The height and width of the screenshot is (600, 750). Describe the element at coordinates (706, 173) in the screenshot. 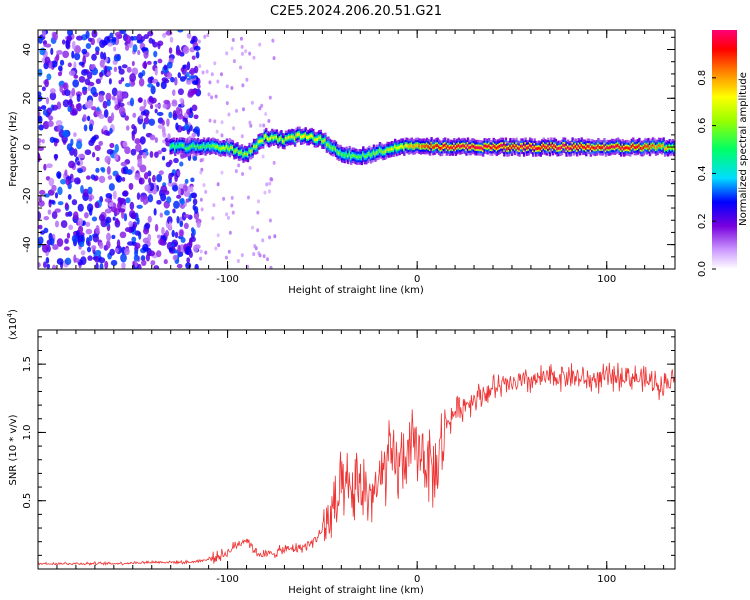

I see `colorbar-ticks: 0.0 0.2 0.4 0.6 0.8` at that location.